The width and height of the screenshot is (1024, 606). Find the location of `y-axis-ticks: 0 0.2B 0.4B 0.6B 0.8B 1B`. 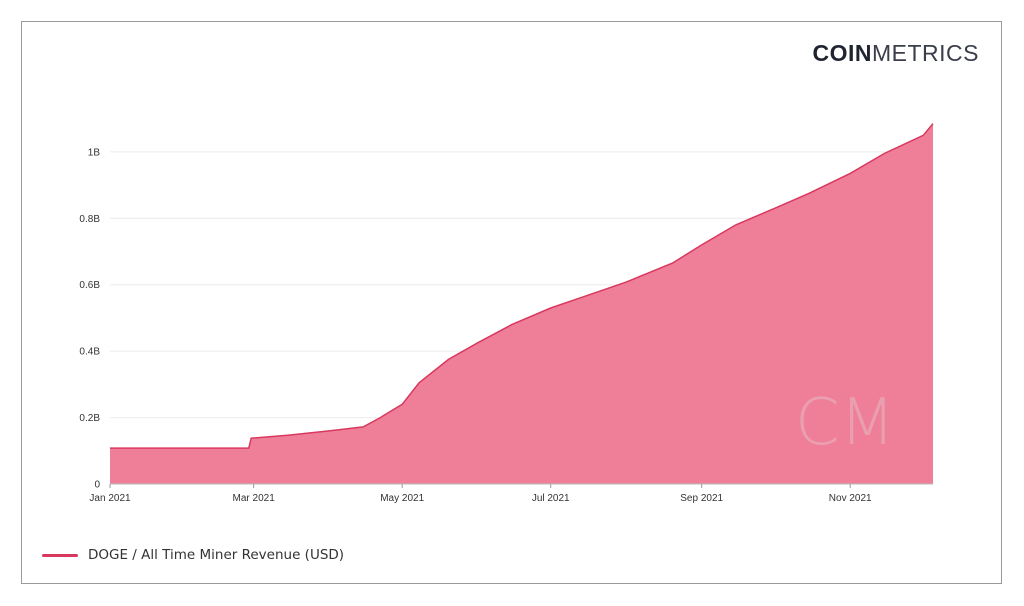

y-axis-ticks: 0 0.2B 0.4B 0.6B 0.8B 1B is located at coordinates (89, 318).